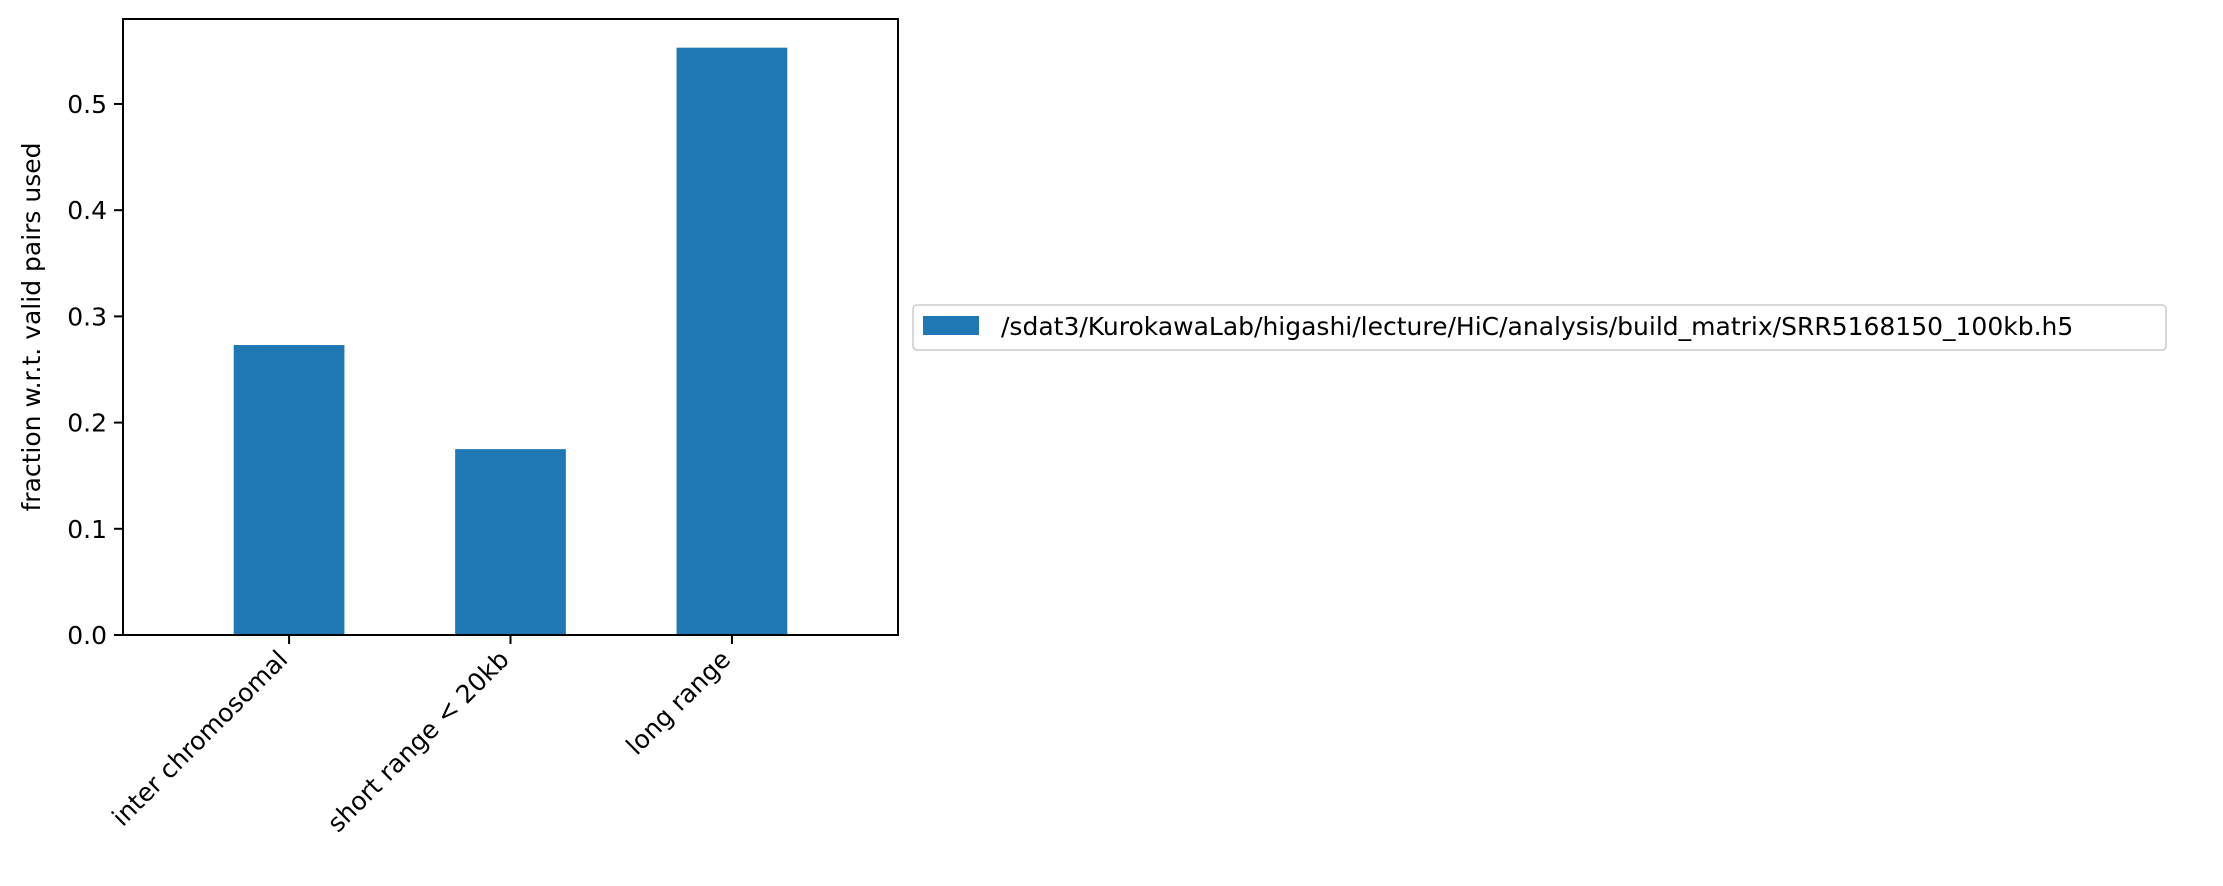 The image size is (2223, 886). Describe the element at coordinates (951, 325) in the screenshot. I see `legend-swatch` at that location.